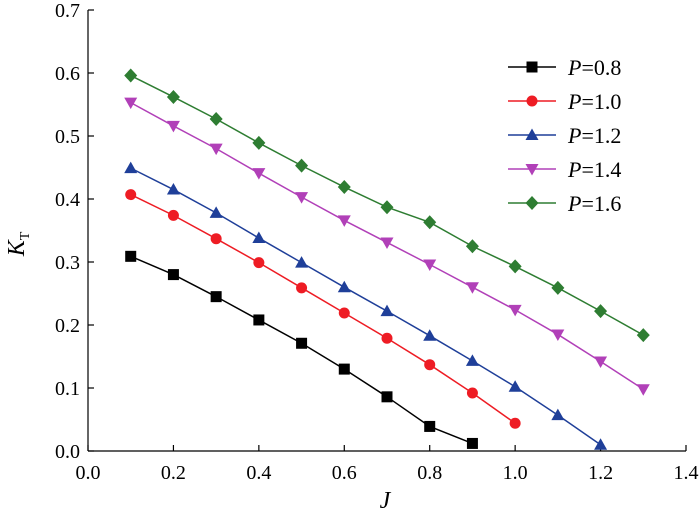 This screenshot has height=521, width=700. What do you see at coordinates (67, 326) in the screenshot?
I see `y-tick-label: 0.2` at bounding box center [67, 326].